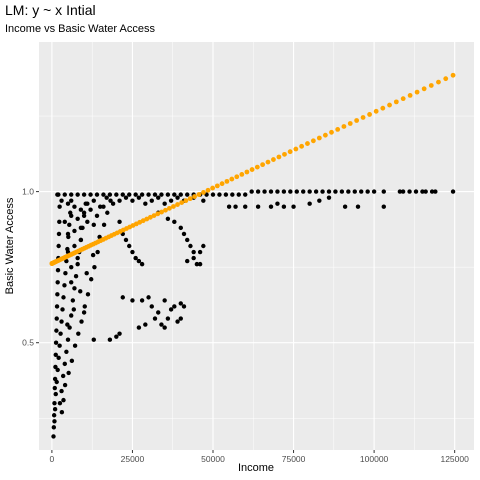 The width and height of the screenshot is (480, 480). Describe the element at coordinates (10, 245) in the screenshot. I see `y-axis-title: Basic Water Access` at that location.